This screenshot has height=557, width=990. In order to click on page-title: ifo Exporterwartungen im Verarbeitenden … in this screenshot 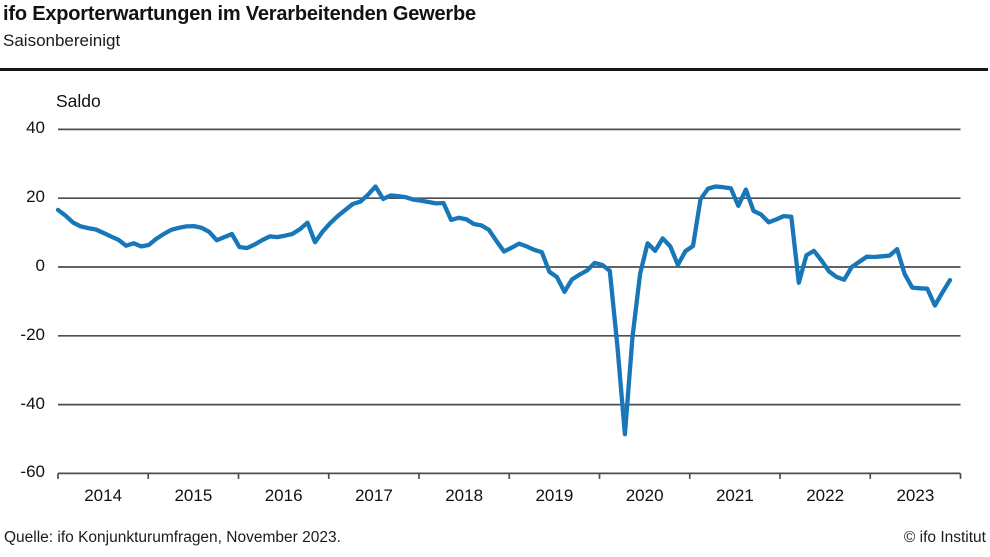, I will do `click(239, 14)`.